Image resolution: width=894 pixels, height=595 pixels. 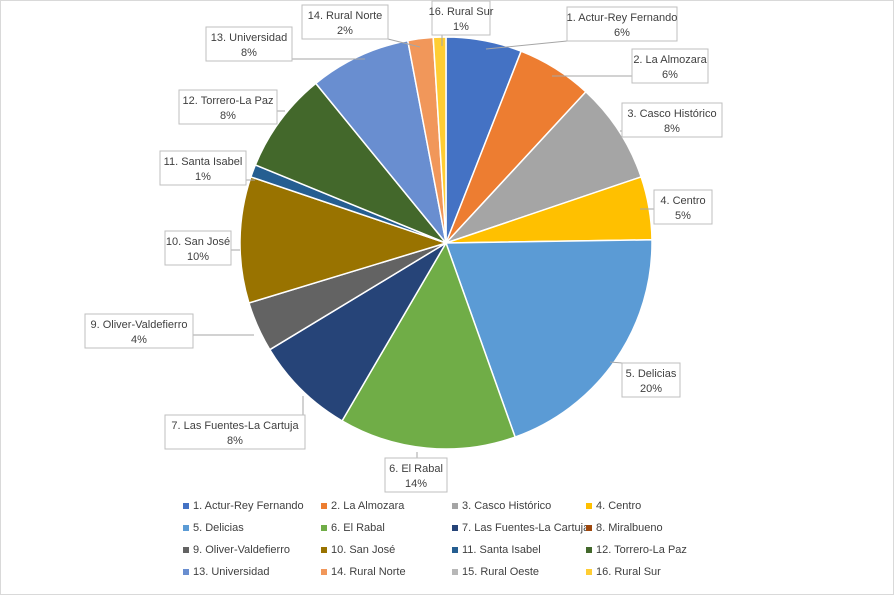 I want to click on legend-item-5: 5. Delicias, so click(x=213, y=528).